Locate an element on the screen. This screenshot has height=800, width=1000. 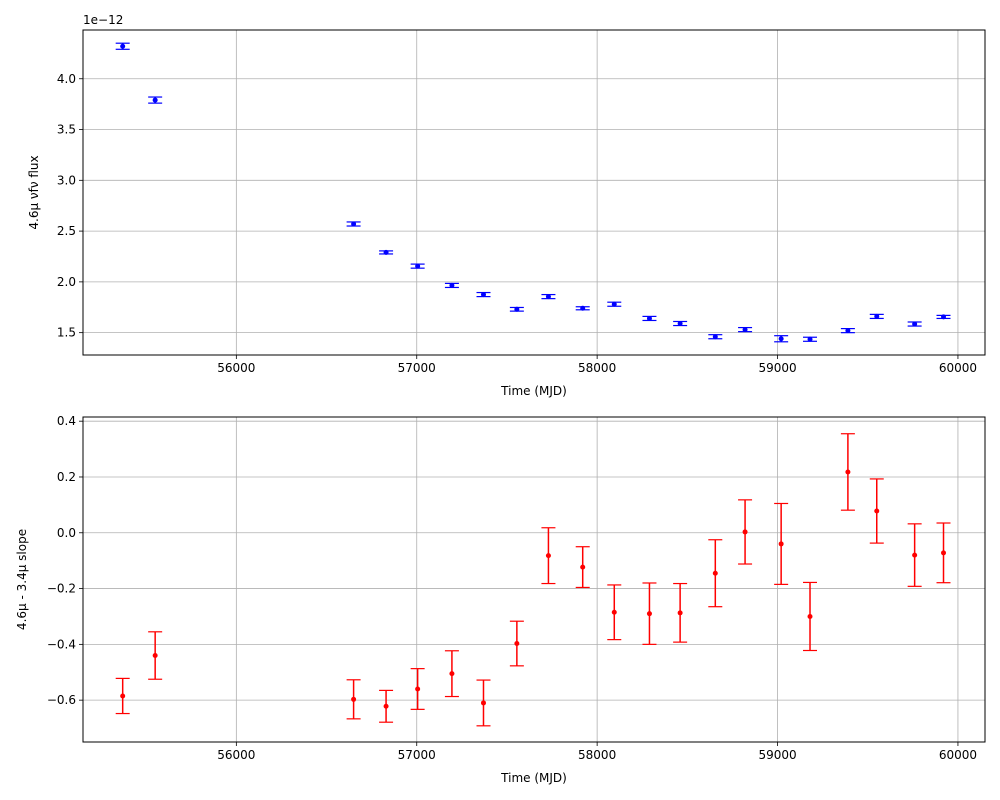
slope-y-tick-label: 0.0 is located at coordinates (66, 533).